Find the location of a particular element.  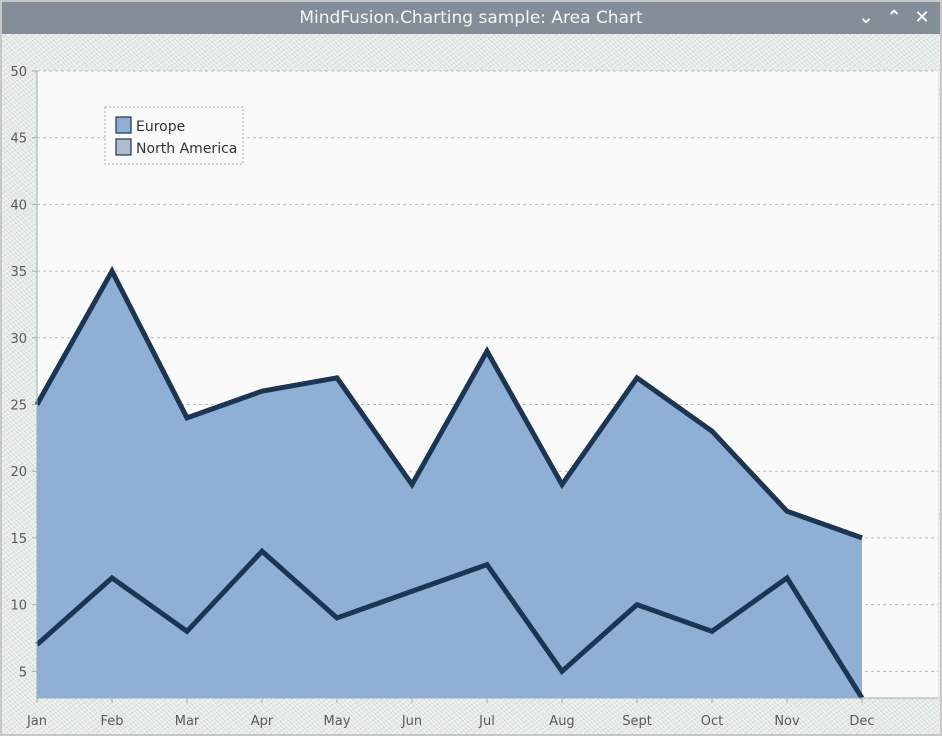

window-title: MindFusion.Charting sample: Area Chart is located at coordinates (471, 18).